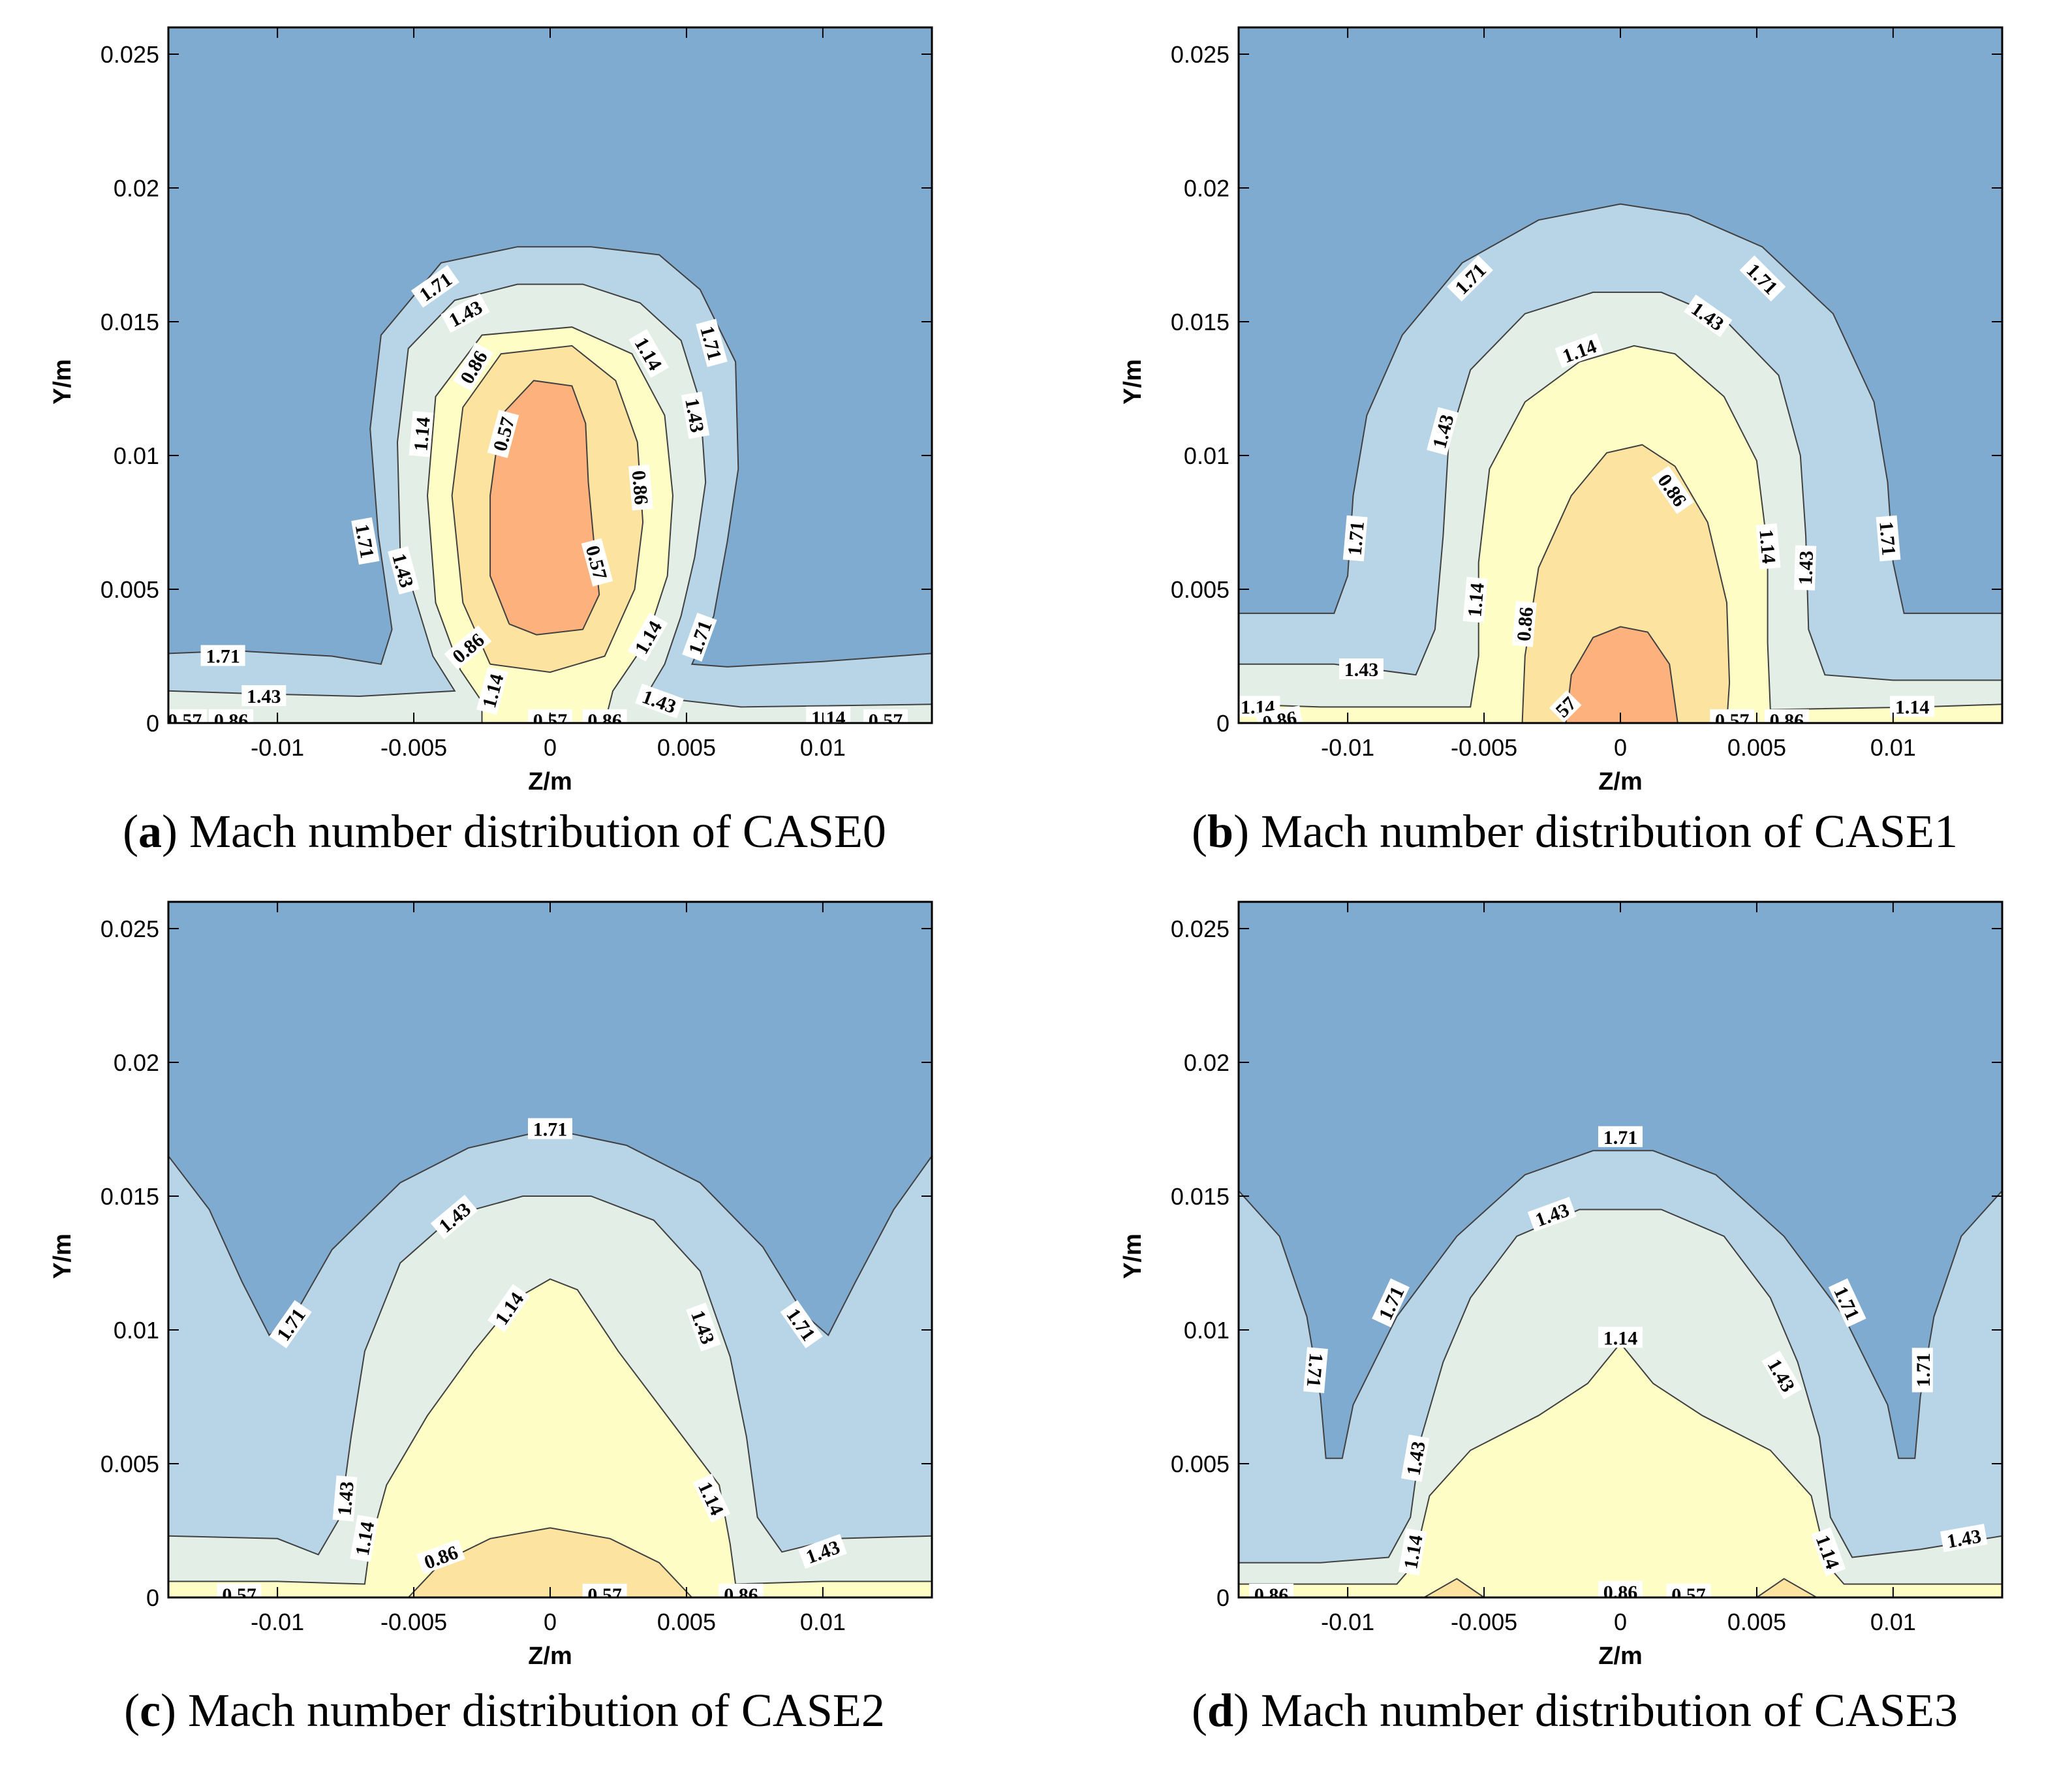  I want to click on panel-caption: (d) Mach number distribution of CASE3, so click(1575, 1710).